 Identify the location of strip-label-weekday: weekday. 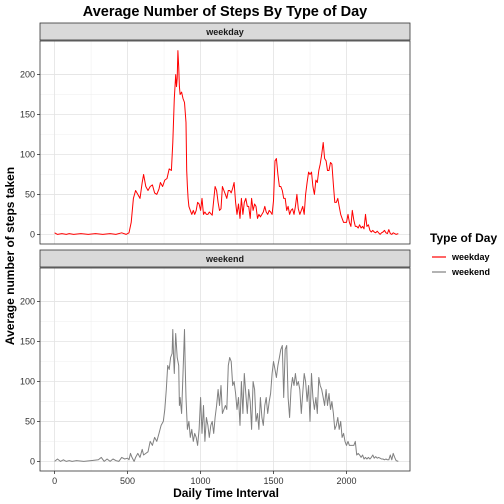
(224, 32).